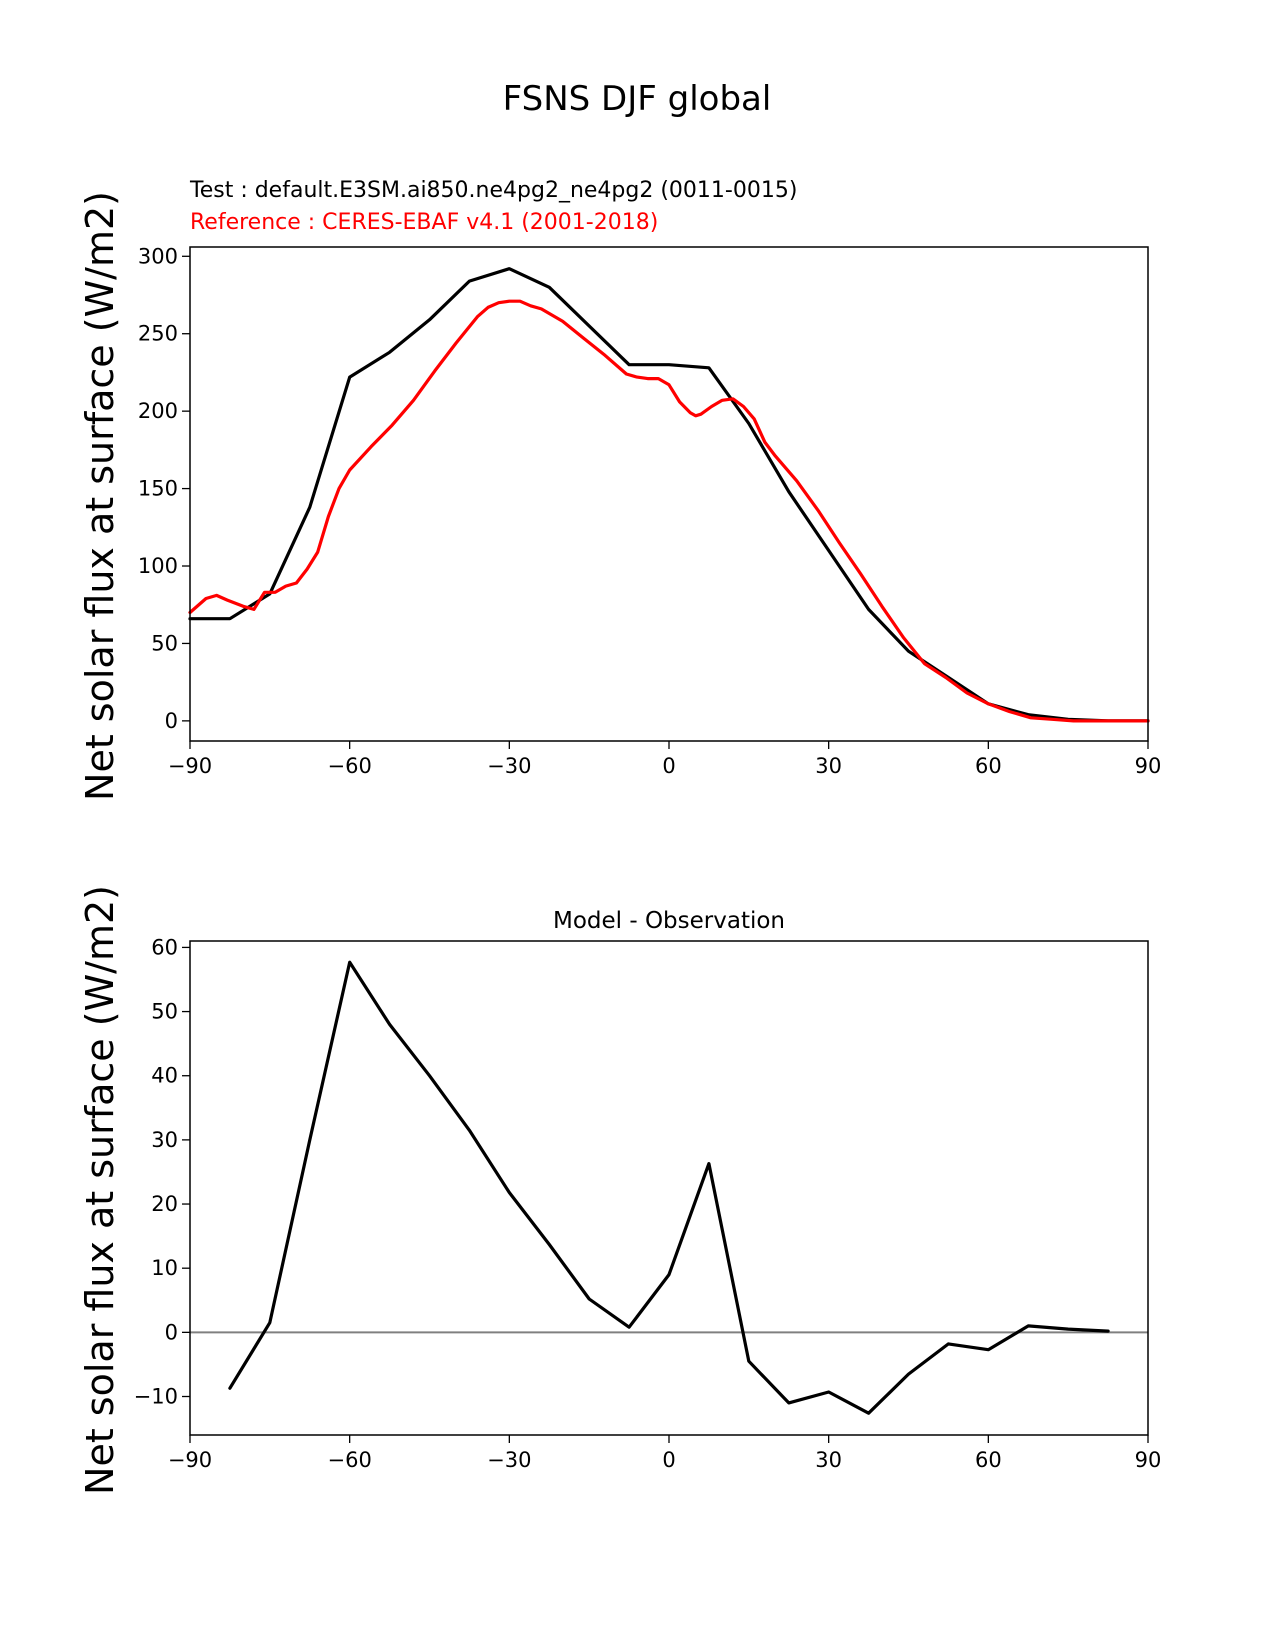 The width and height of the screenshot is (1275, 1650). What do you see at coordinates (164, 643) in the screenshot?
I see `top-y-tick-label: 50` at bounding box center [164, 643].